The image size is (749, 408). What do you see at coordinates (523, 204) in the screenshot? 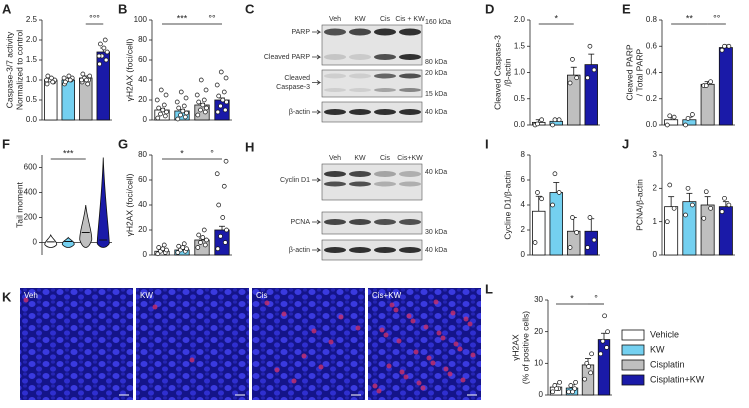
I see `y-tick-label: 4` at bounding box center [523, 204].